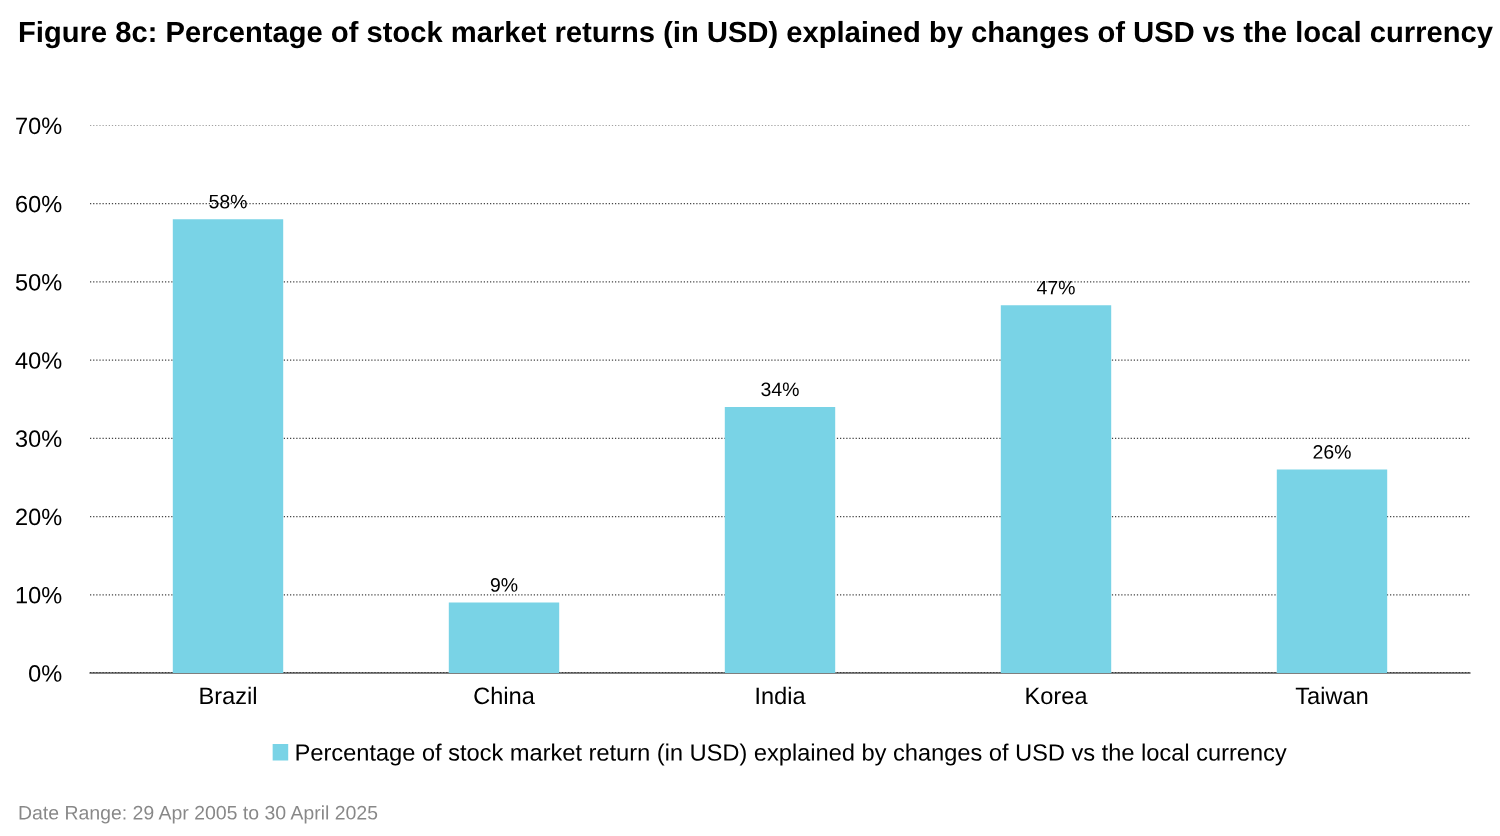 Image resolution: width=1500 pixels, height=836 pixels. What do you see at coordinates (780, 389) in the screenshot?
I see `data-label: 34%` at bounding box center [780, 389].